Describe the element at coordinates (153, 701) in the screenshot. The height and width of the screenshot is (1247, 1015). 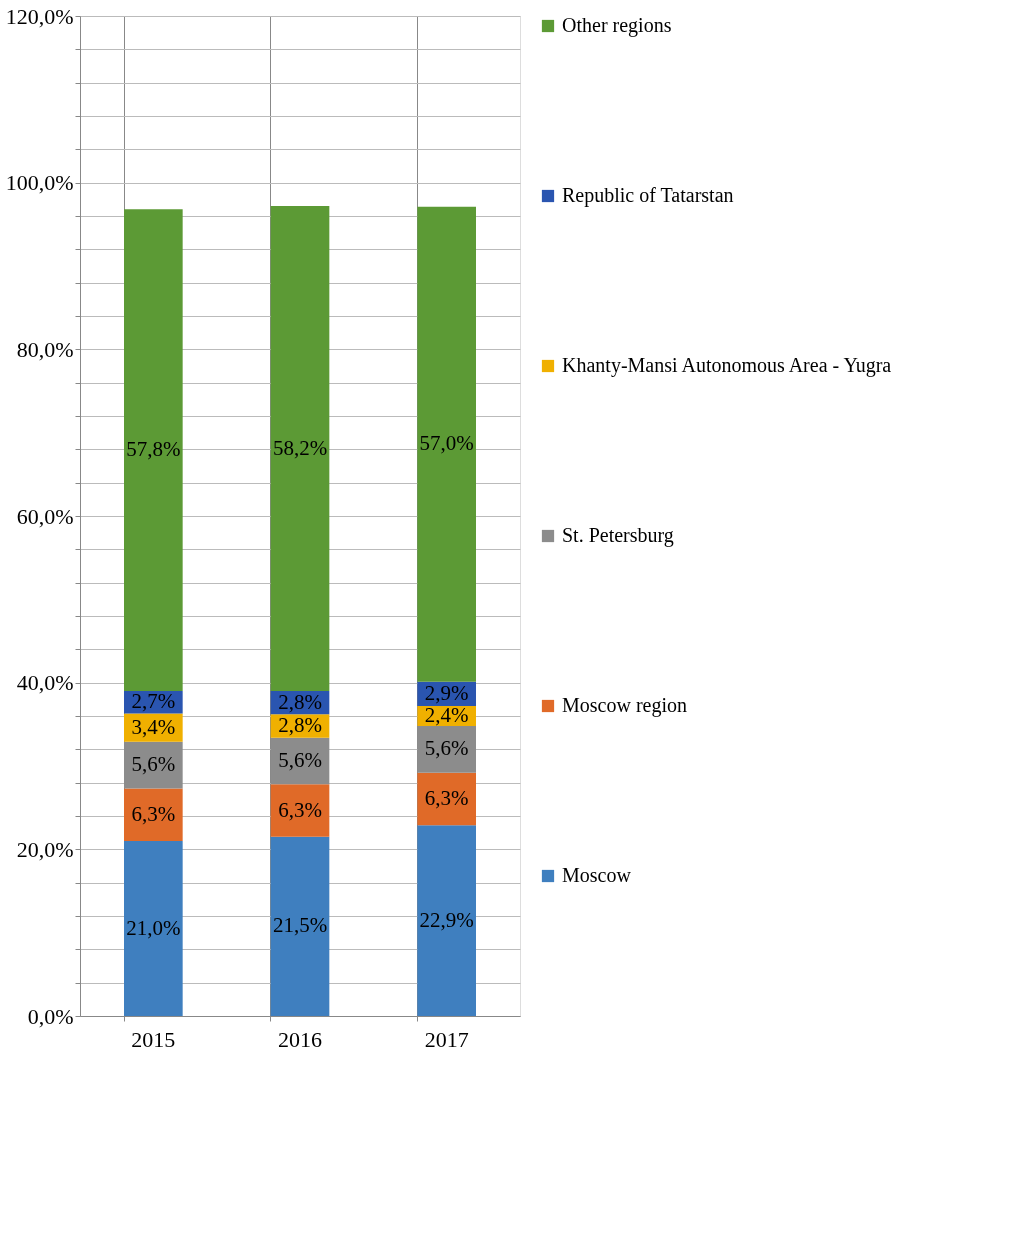
I see `data-label: 2,7%` at that location.